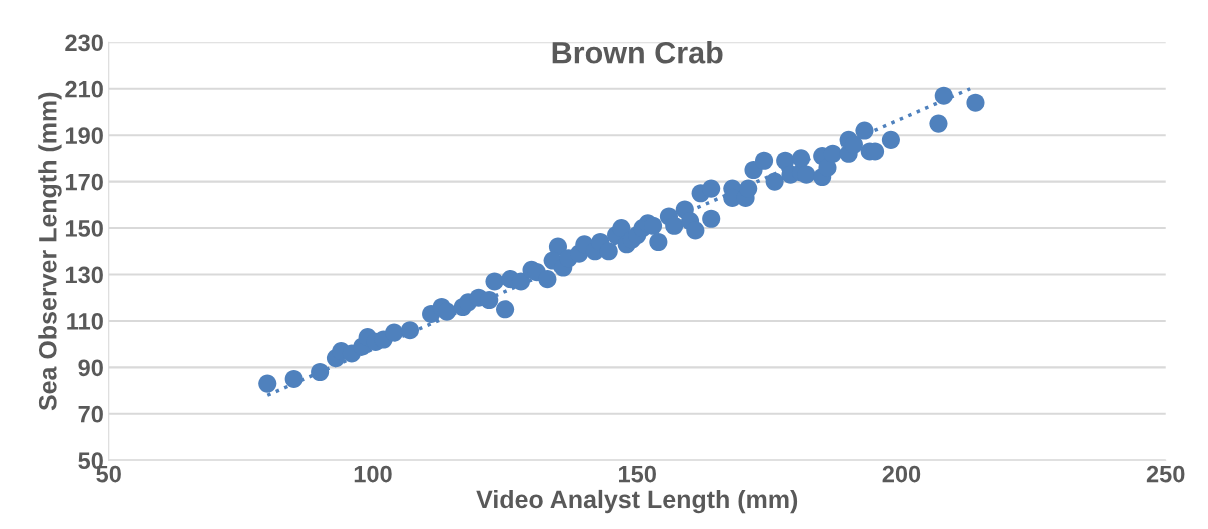 The height and width of the screenshot is (529, 1208). What do you see at coordinates (90, 368) in the screenshot?
I see `y-tick-label: 90` at bounding box center [90, 368].